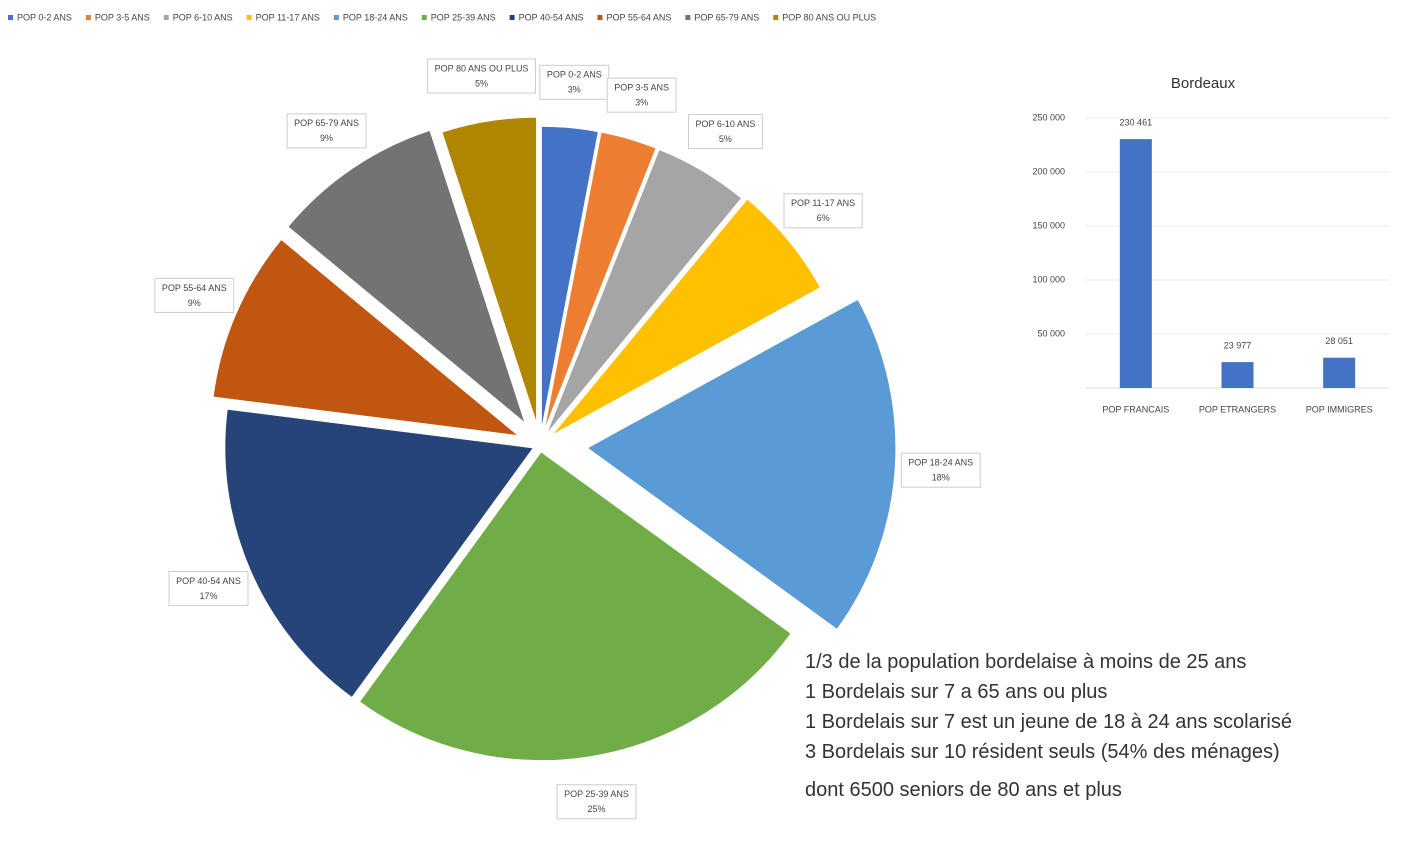  Describe the element at coordinates (203, 17) in the screenshot. I see `legend-label: POP 6-10 ANS` at that location.